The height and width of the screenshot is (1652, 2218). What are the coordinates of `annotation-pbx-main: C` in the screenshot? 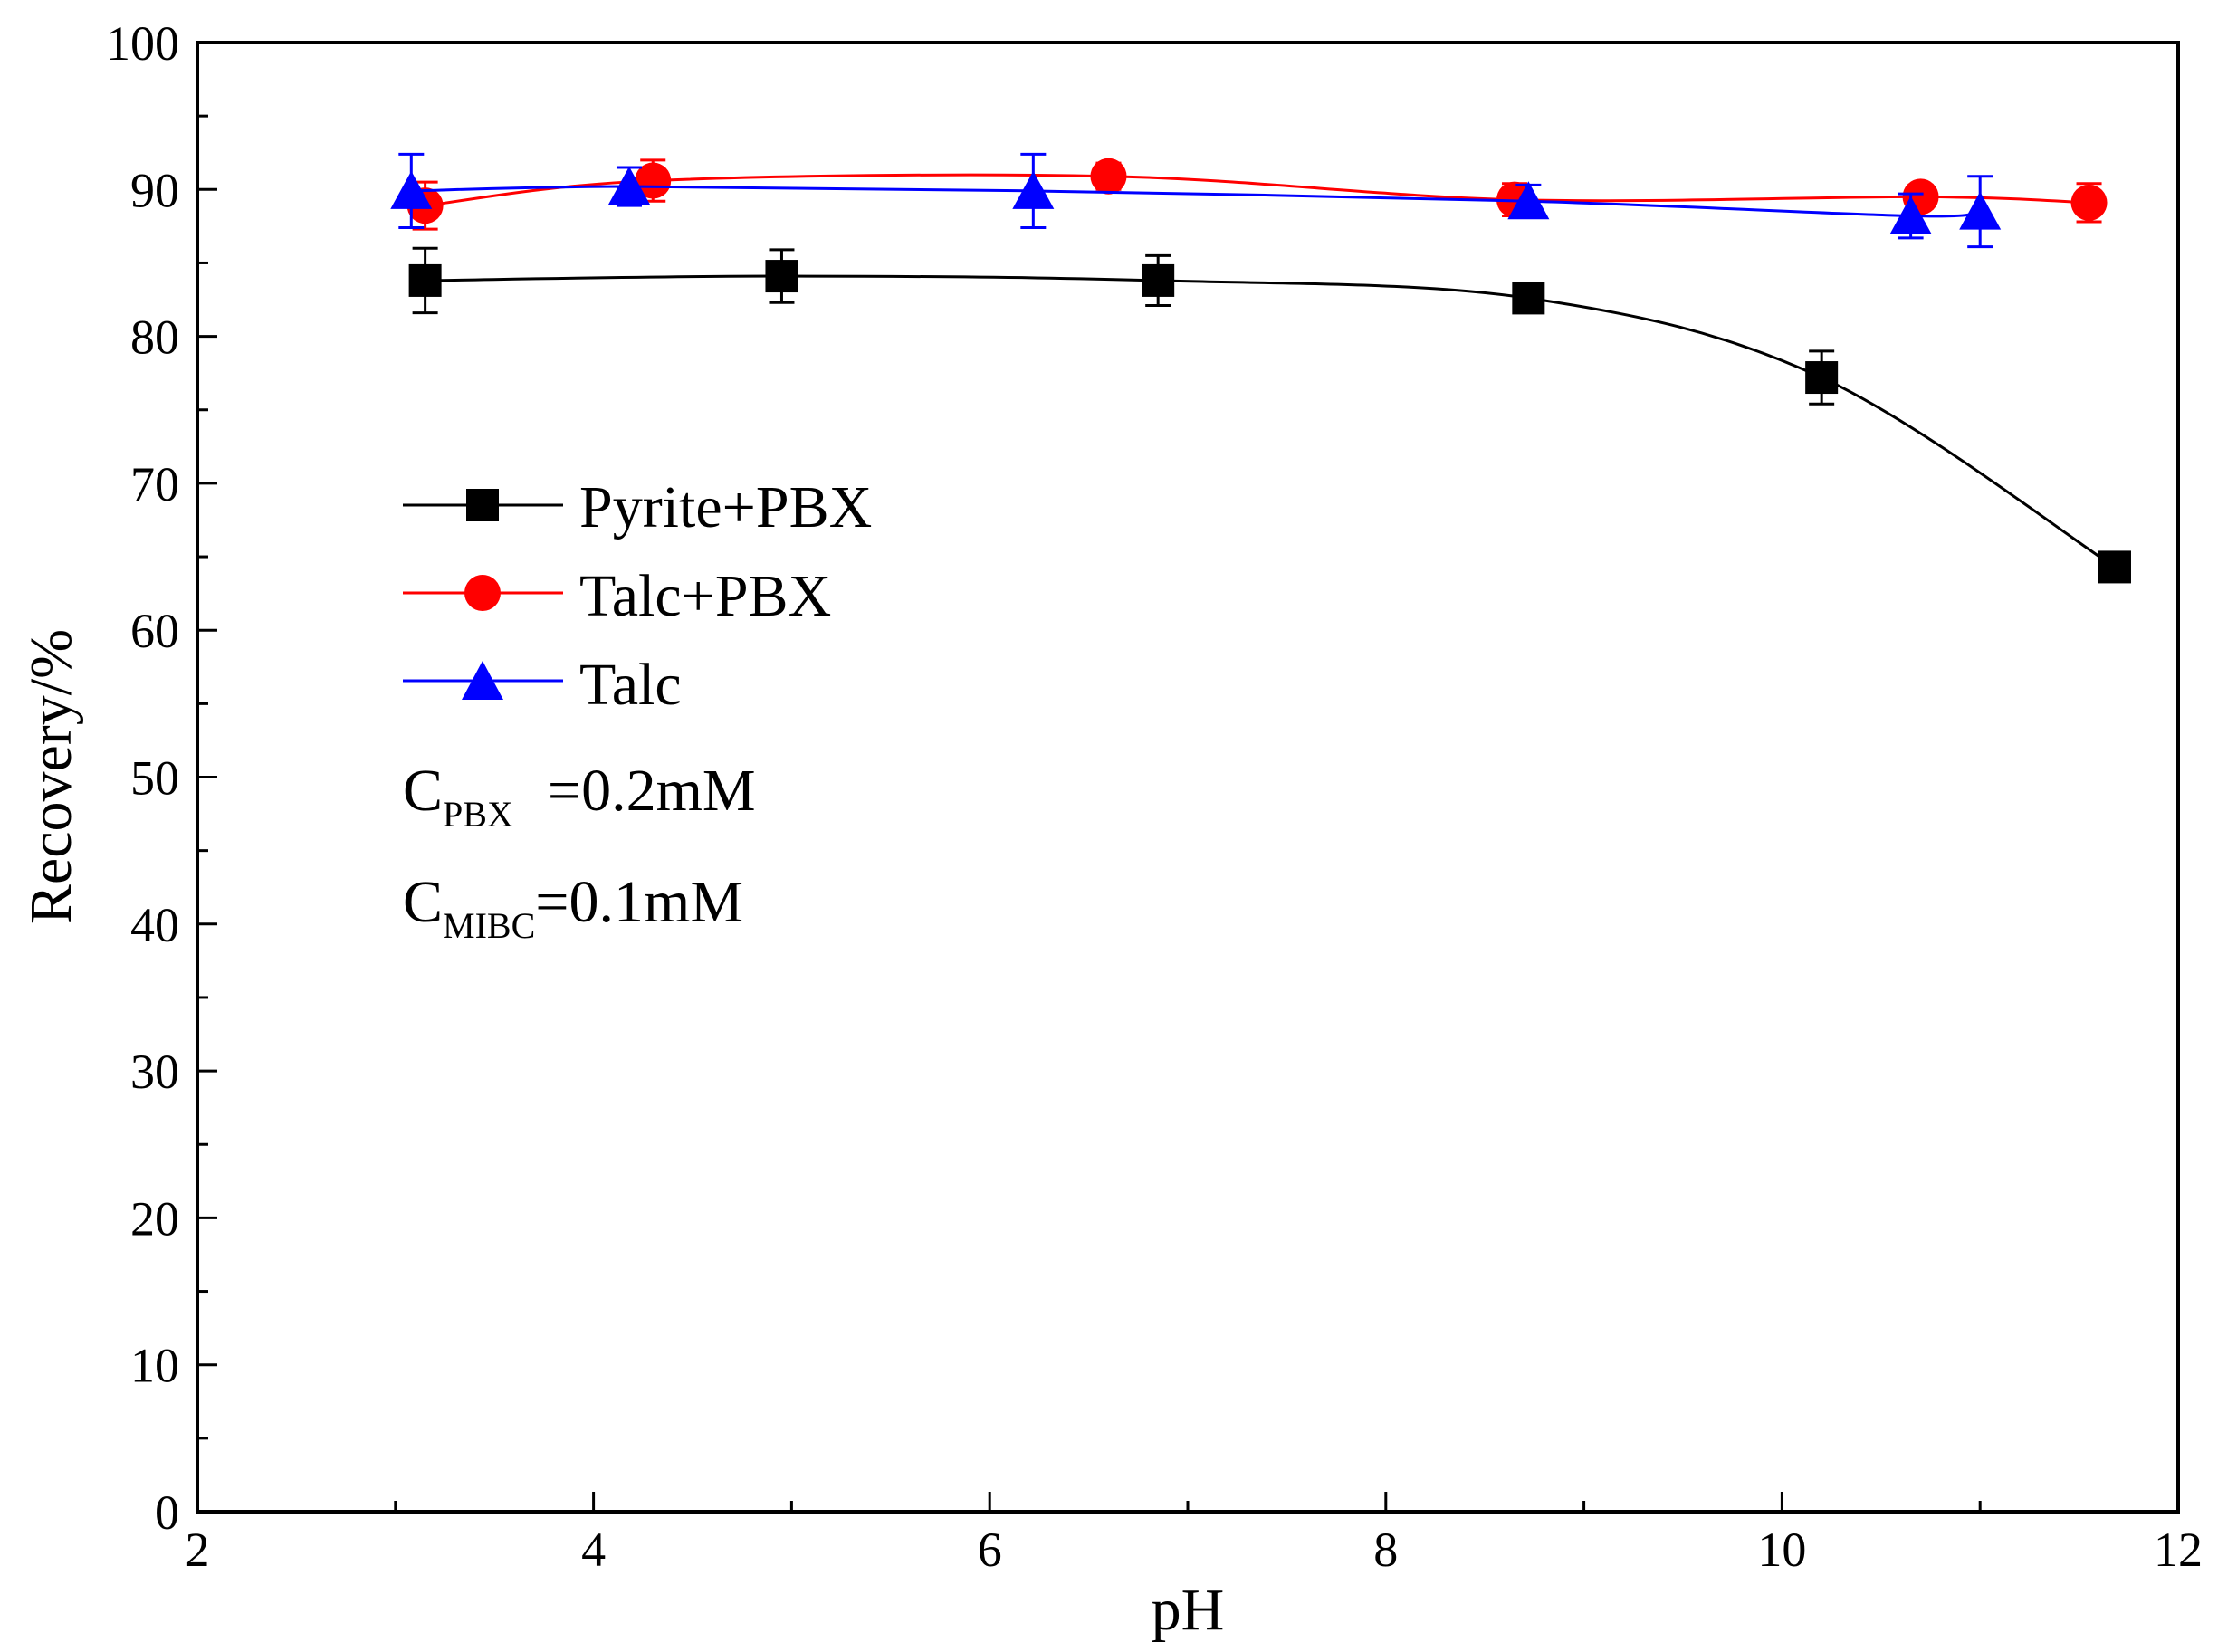 It's located at (423, 791).